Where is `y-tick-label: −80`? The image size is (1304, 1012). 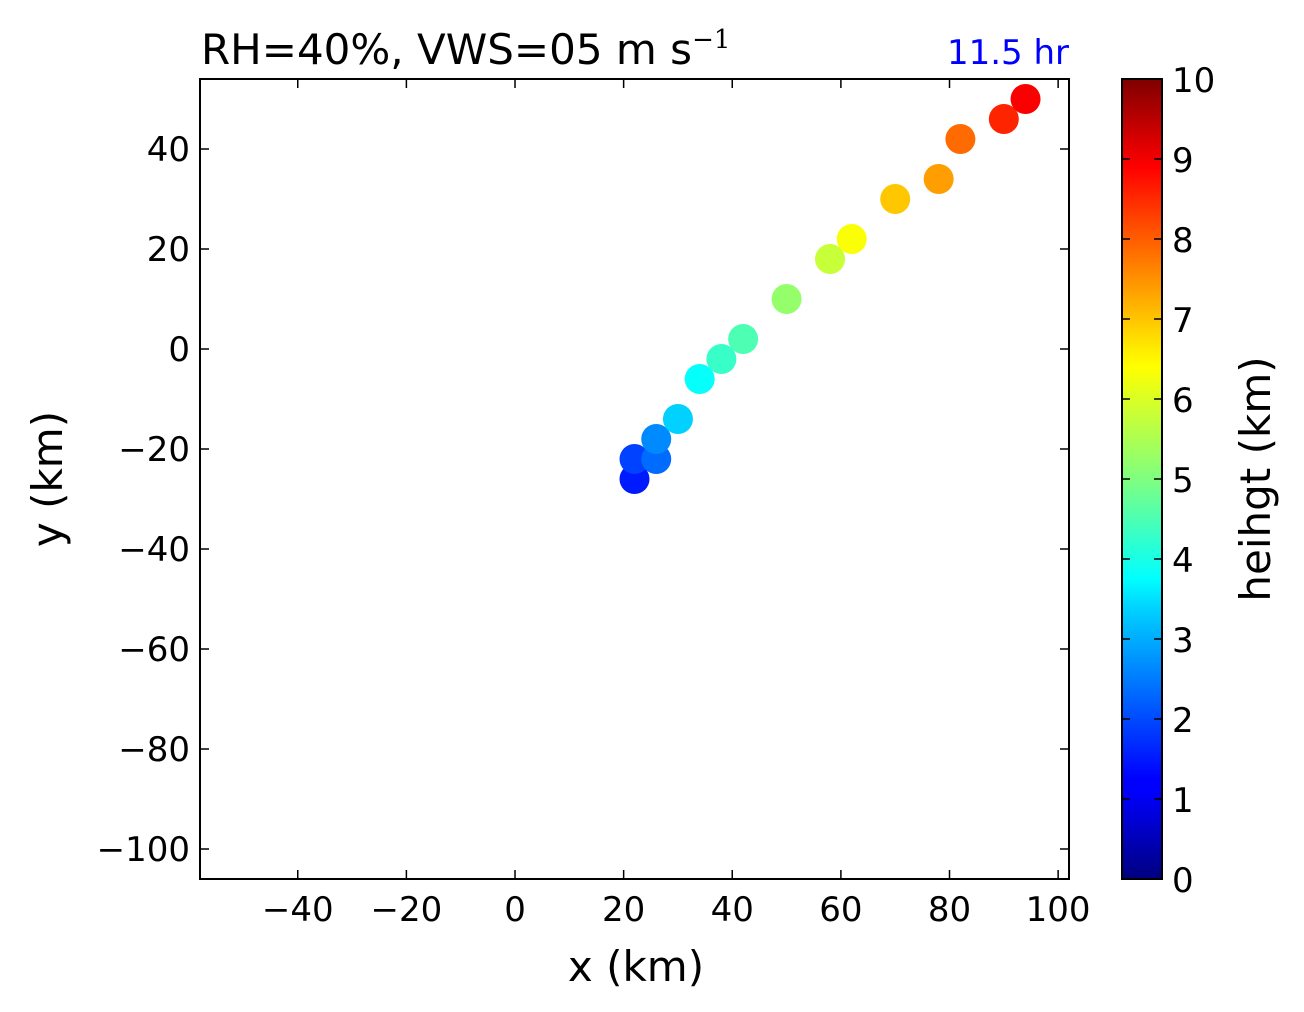 y-tick-label: −80 is located at coordinates (154, 750).